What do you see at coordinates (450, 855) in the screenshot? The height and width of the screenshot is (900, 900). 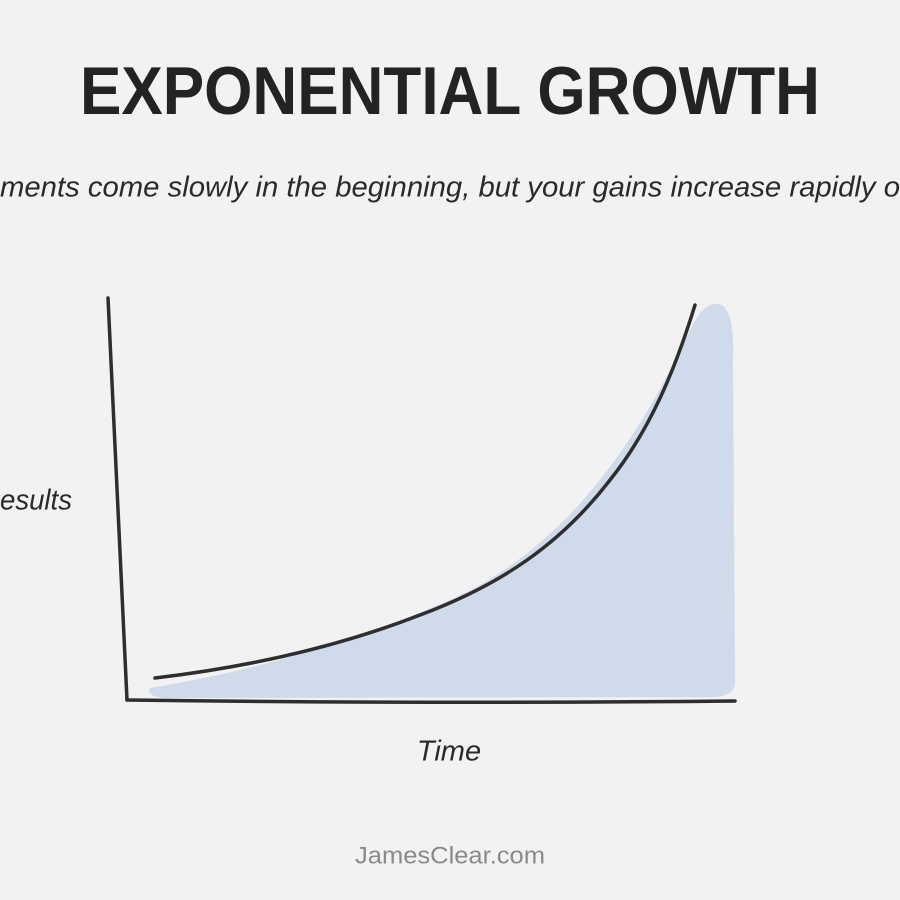 I see `footer: JamesClear.com` at bounding box center [450, 855].